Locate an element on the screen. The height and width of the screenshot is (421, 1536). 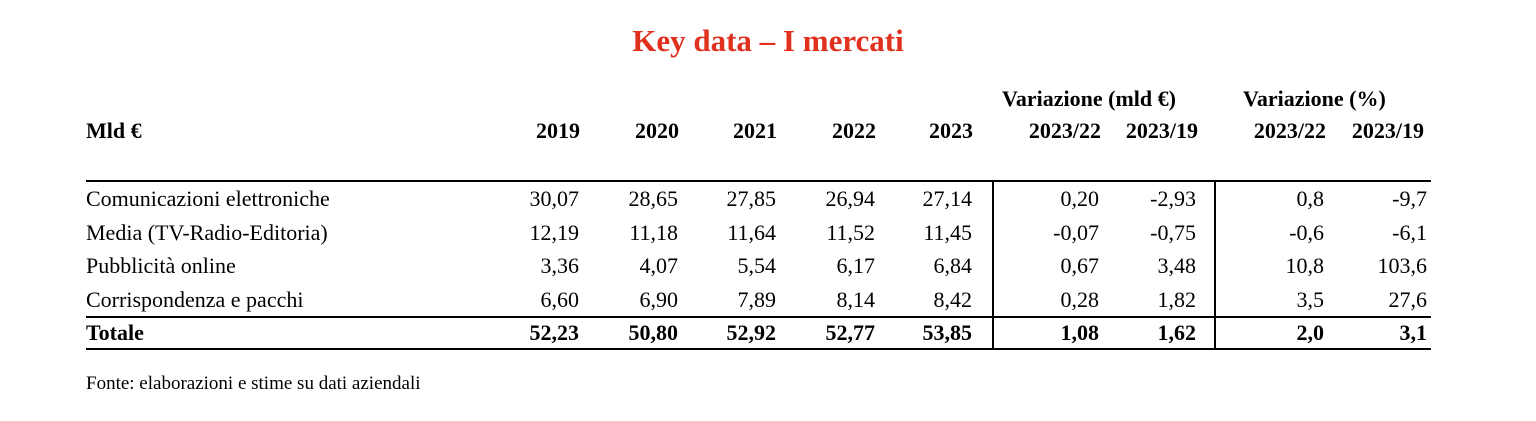
col-header-2019: 2019 is located at coordinates (558, 130).